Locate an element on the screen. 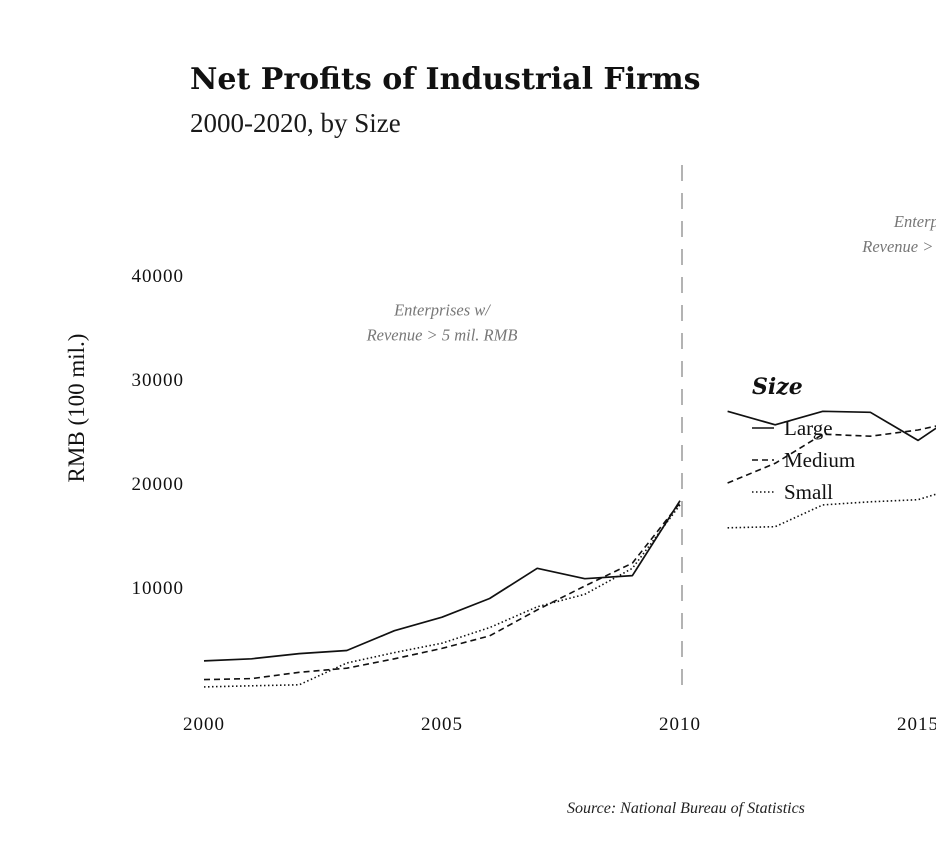 The width and height of the screenshot is (936, 857). legend: Size Large Medium Small is located at coordinates (837, 441).